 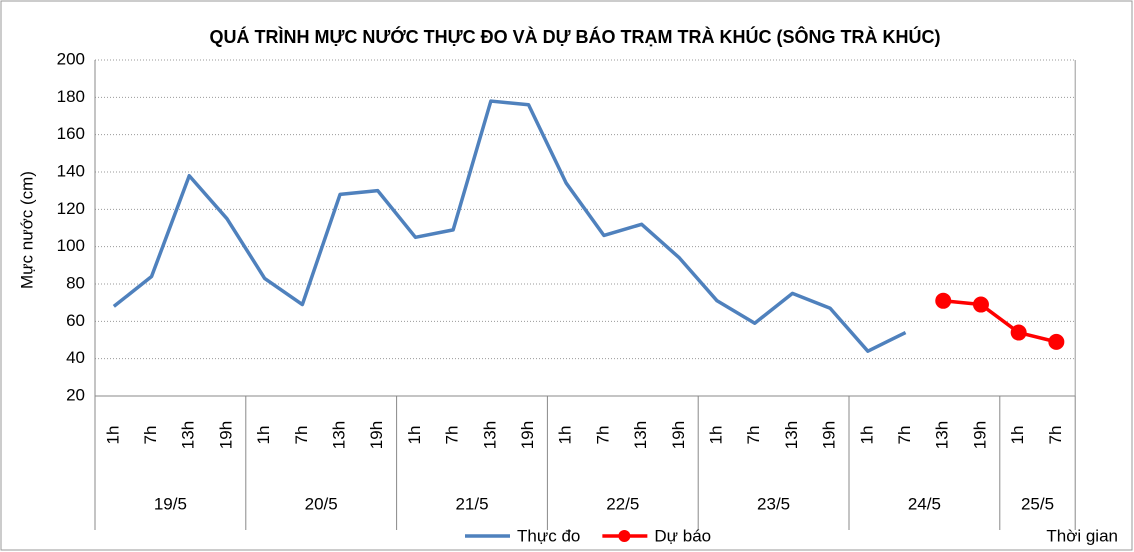 I want to click on y-tick-label: 120, so click(x=71, y=208).